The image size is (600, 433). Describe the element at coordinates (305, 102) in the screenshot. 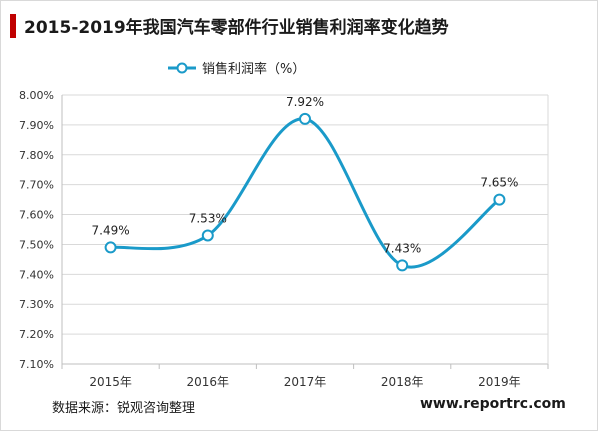

I see `data-label: 7.92%` at that location.